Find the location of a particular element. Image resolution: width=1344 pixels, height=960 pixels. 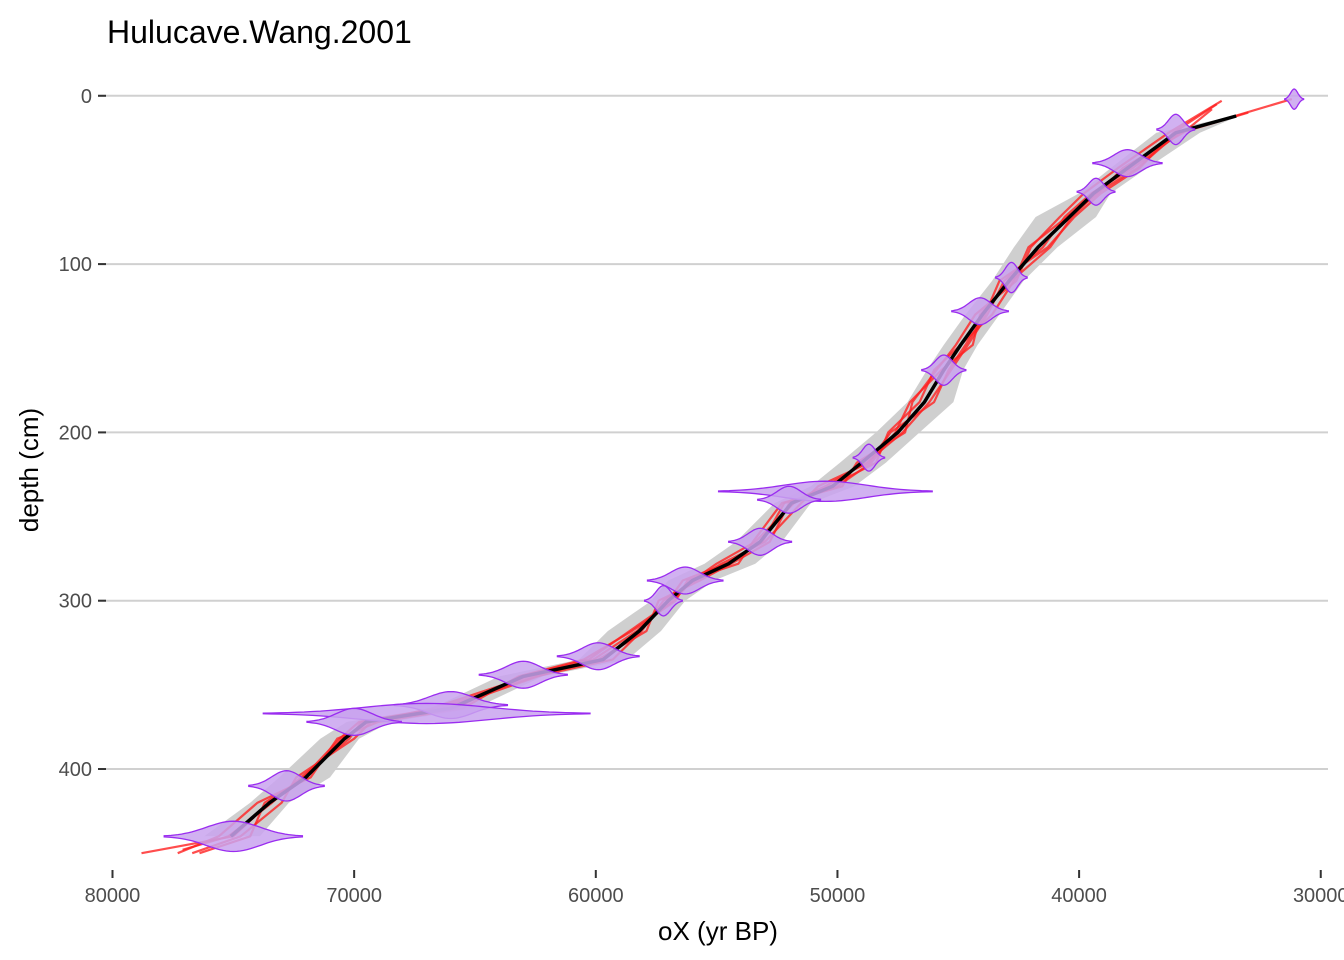

x-axis-title: oX (yr BP) is located at coordinates (718, 931).